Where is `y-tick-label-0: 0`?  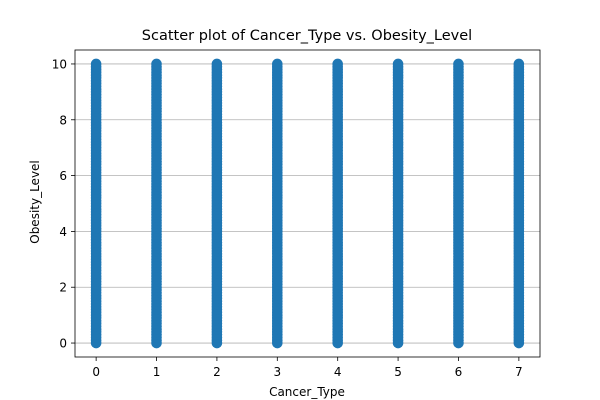 y-tick-label-0: 0 is located at coordinates (63, 344).